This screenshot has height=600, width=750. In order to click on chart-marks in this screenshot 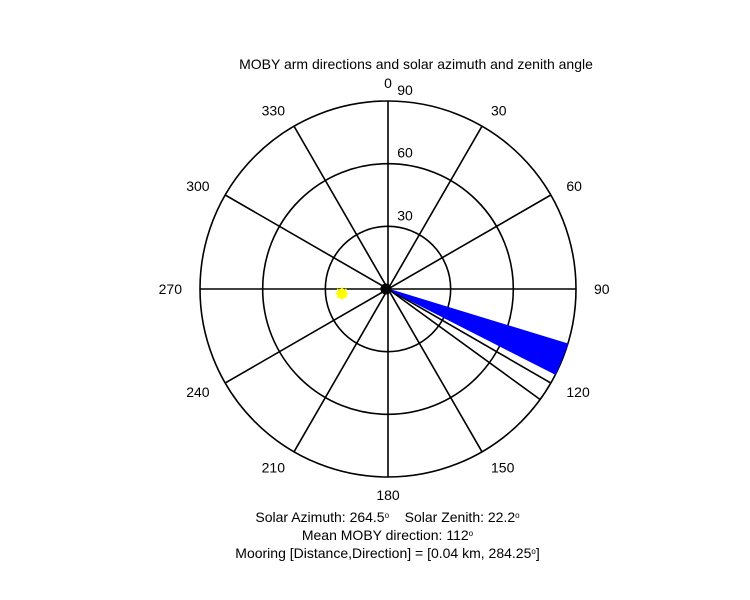, I will do `click(452, 342)`.